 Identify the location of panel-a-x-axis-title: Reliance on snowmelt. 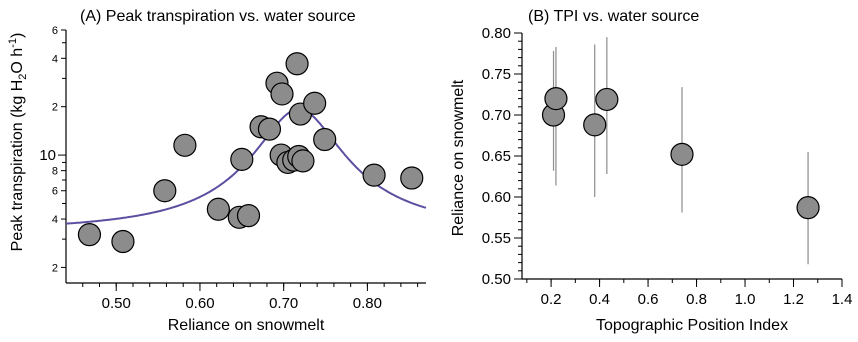
(246, 325).